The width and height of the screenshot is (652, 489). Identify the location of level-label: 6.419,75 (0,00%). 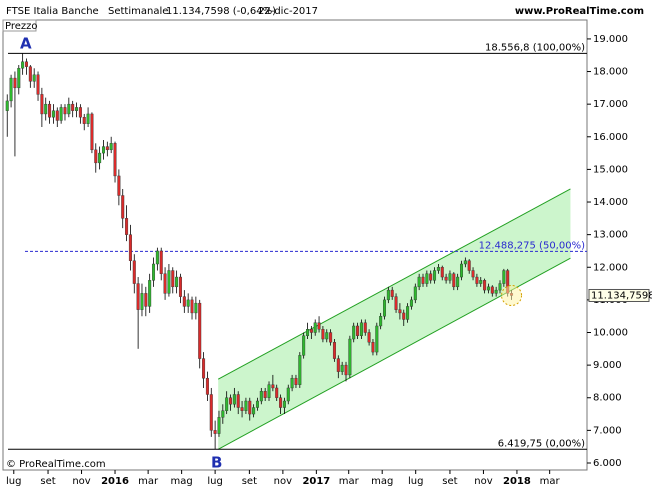
(541, 443).